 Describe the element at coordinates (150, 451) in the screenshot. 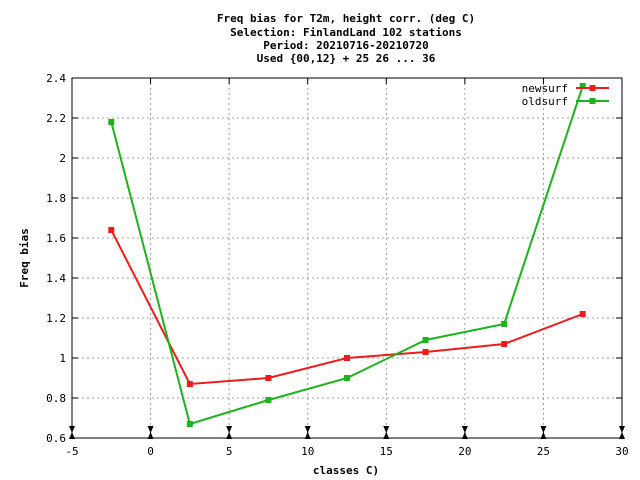

I see `x-tick-label: 0` at that location.